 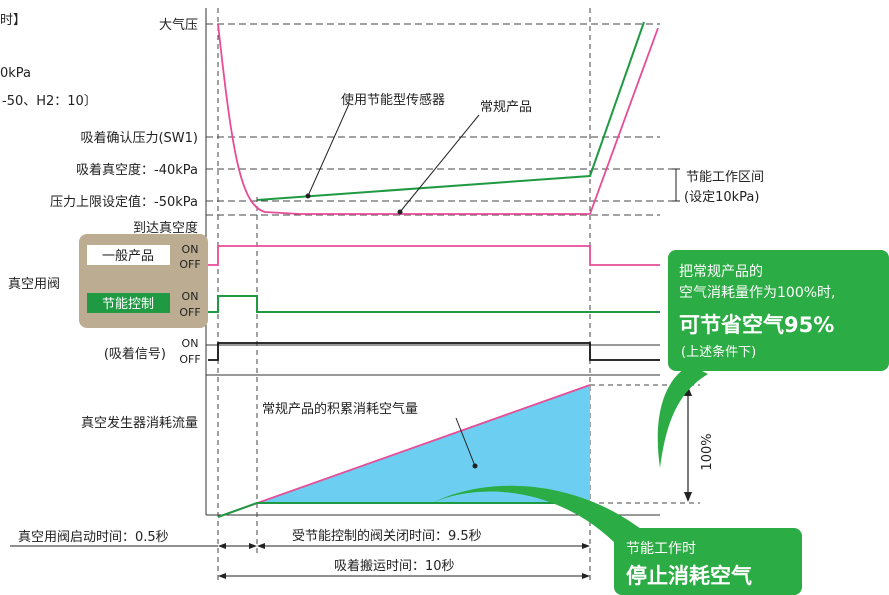 I want to click on energy-zone-bracket, so click(x=676, y=185).